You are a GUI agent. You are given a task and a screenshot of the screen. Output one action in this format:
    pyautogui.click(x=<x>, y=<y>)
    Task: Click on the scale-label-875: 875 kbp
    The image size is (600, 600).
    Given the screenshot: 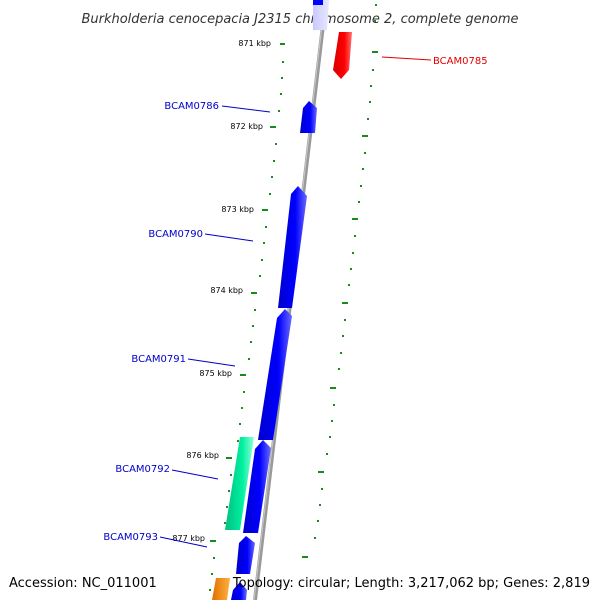 What is the action you would take?
    pyautogui.click(x=215, y=373)
    